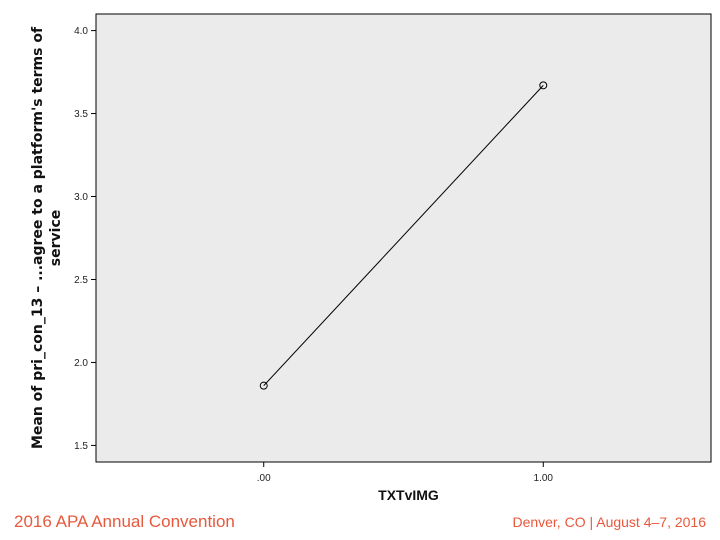 The width and height of the screenshot is (720, 540). I want to click on y-tick-label: 2.0, so click(81, 363).